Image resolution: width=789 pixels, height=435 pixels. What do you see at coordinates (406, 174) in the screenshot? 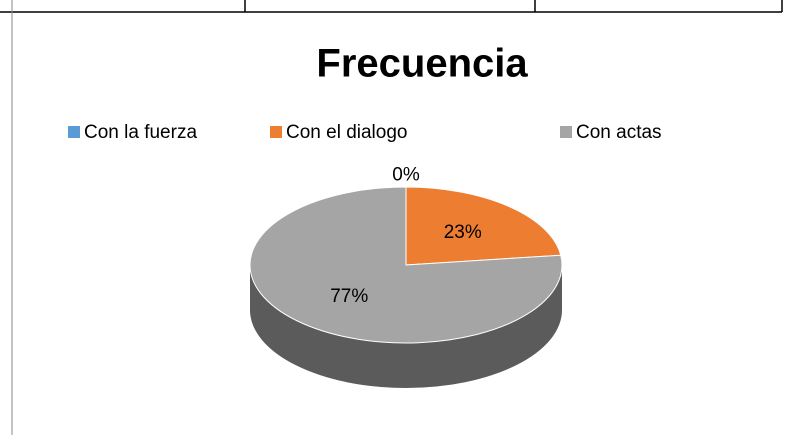
I see `data-label: 0%` at bounding box center [406, 174].